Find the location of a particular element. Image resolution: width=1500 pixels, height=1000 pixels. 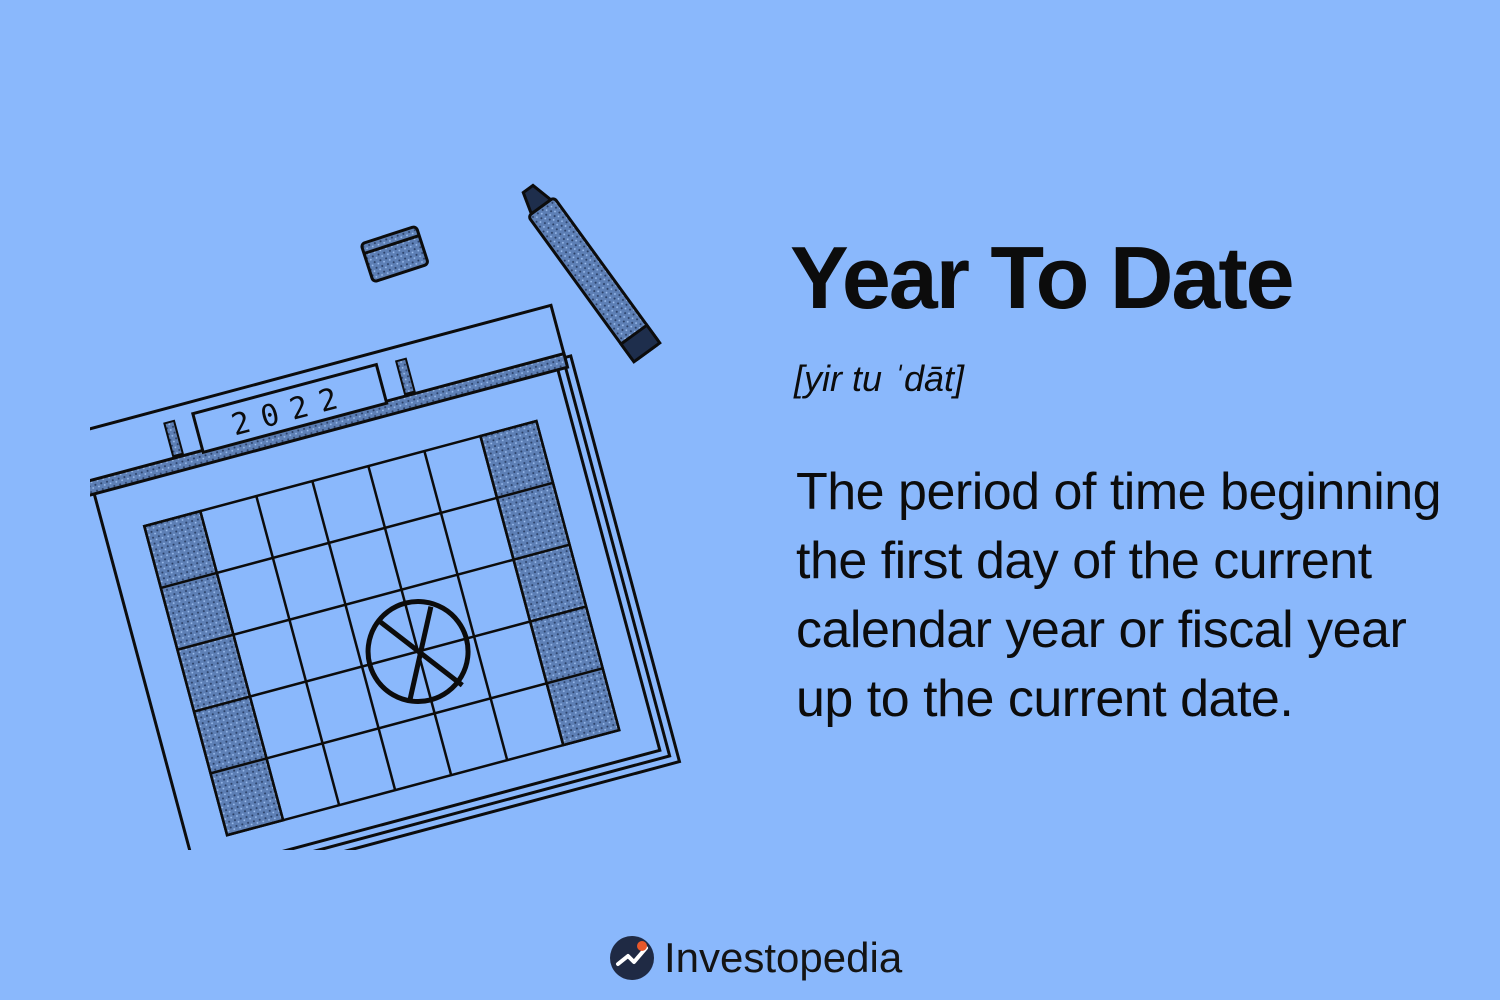

term-title: Year To Date is located at coordinates (1042, 277).